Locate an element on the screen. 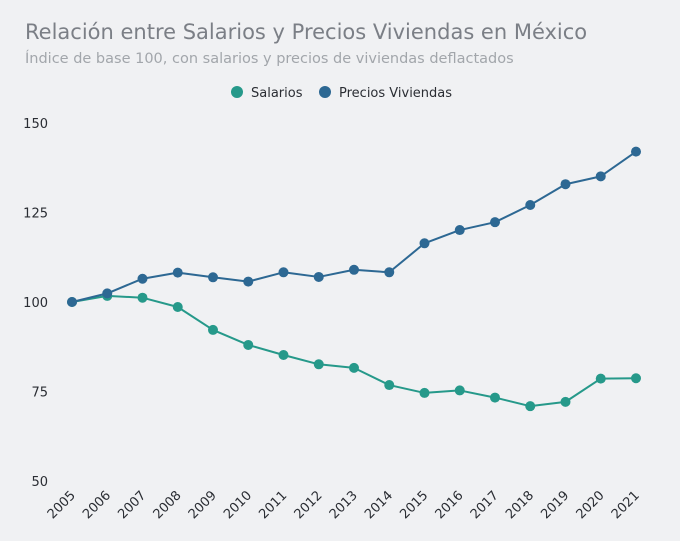 Image resolution: width=680 pixels, height=541 pixels. x-tick-label: 2019 is located at coordinates (555, 505).